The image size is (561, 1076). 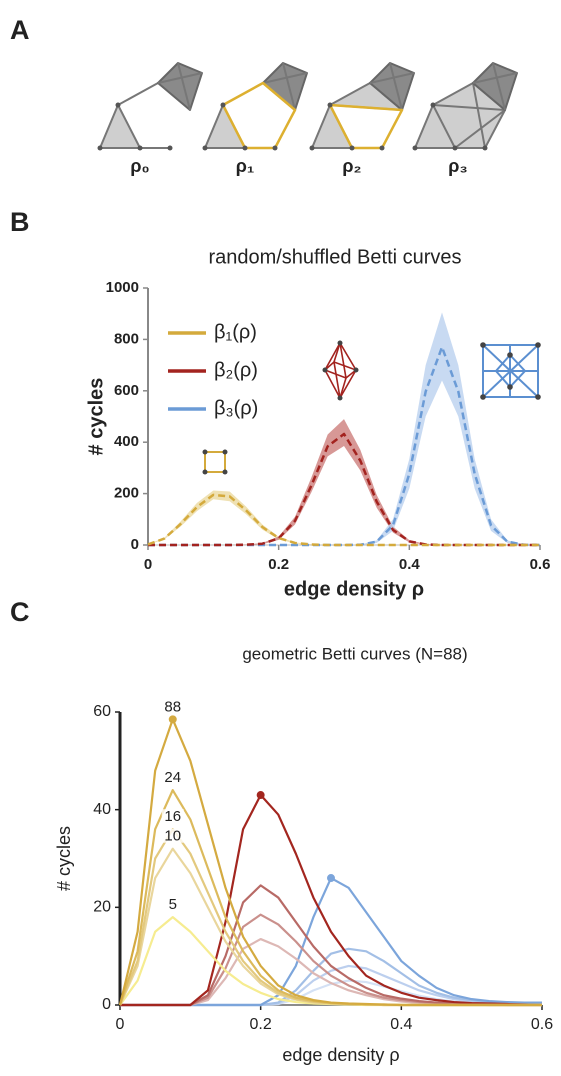 I want to click on panel-label: C, so click(x=20, y=612).